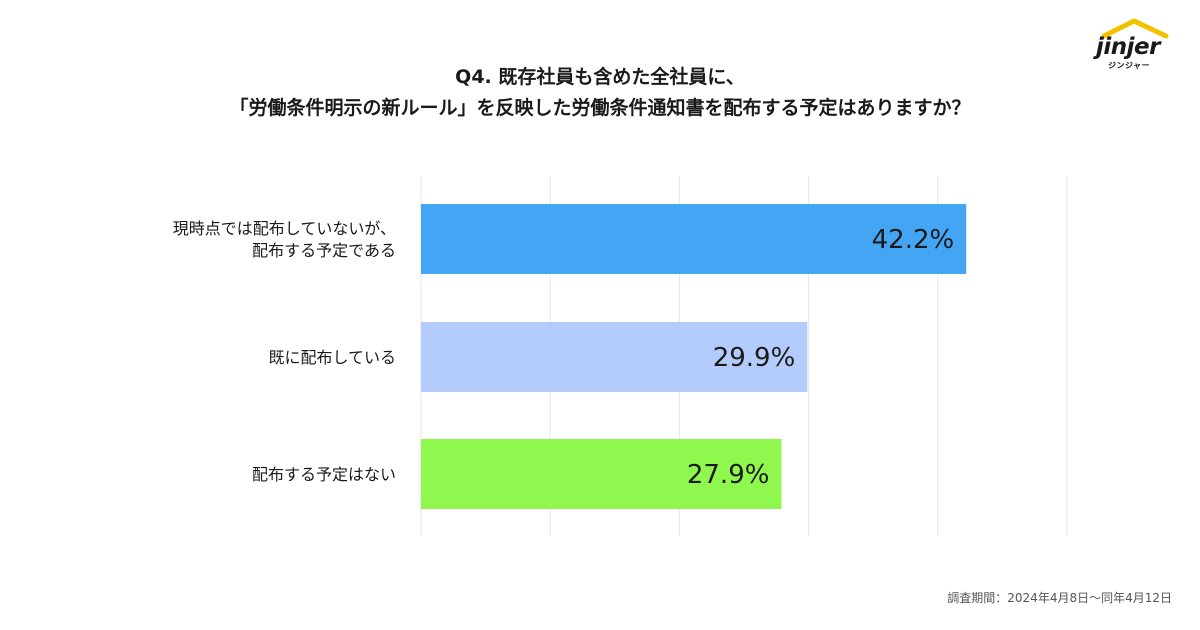 The height and width of the screenshot is (630, 1200). I want to click on bar-value-label: 27.9%, so click(728, 475).